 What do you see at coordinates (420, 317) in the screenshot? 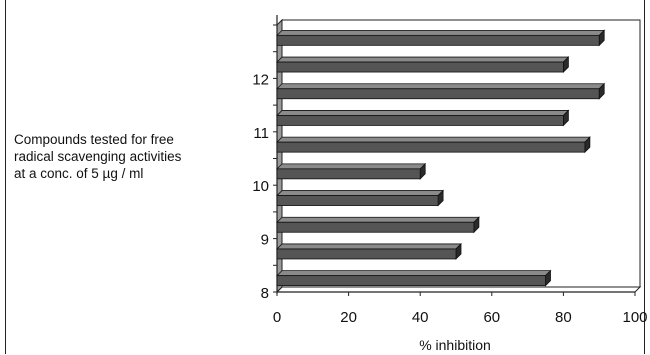
I see `x-tick-label: 40` at bounding box center [420, 317].